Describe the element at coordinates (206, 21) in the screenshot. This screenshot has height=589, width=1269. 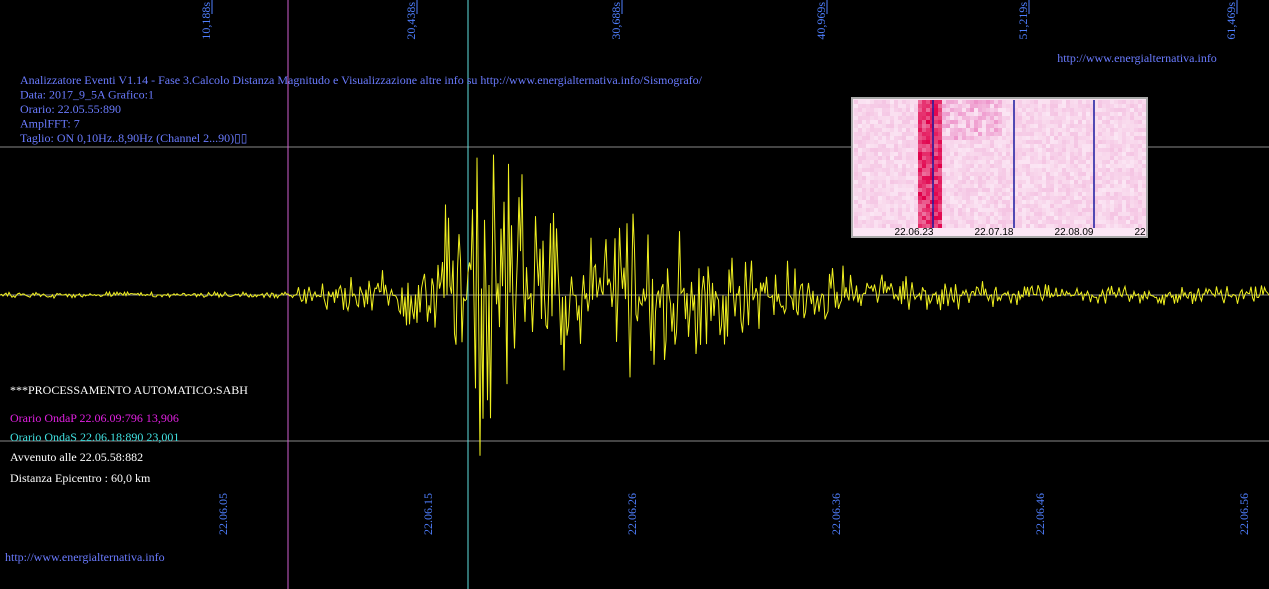
I see `top-time-label: 10,188s` at that location.